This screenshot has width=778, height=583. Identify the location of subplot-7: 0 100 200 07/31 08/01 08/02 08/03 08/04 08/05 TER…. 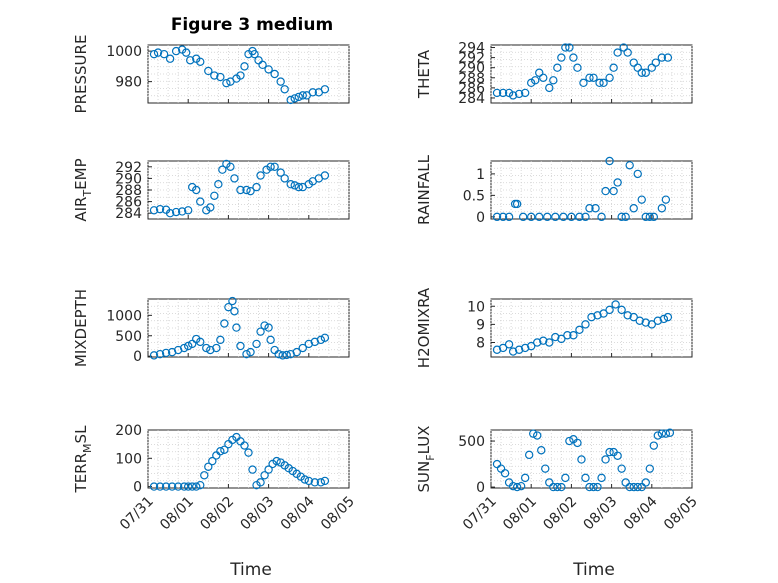
(215, 478).